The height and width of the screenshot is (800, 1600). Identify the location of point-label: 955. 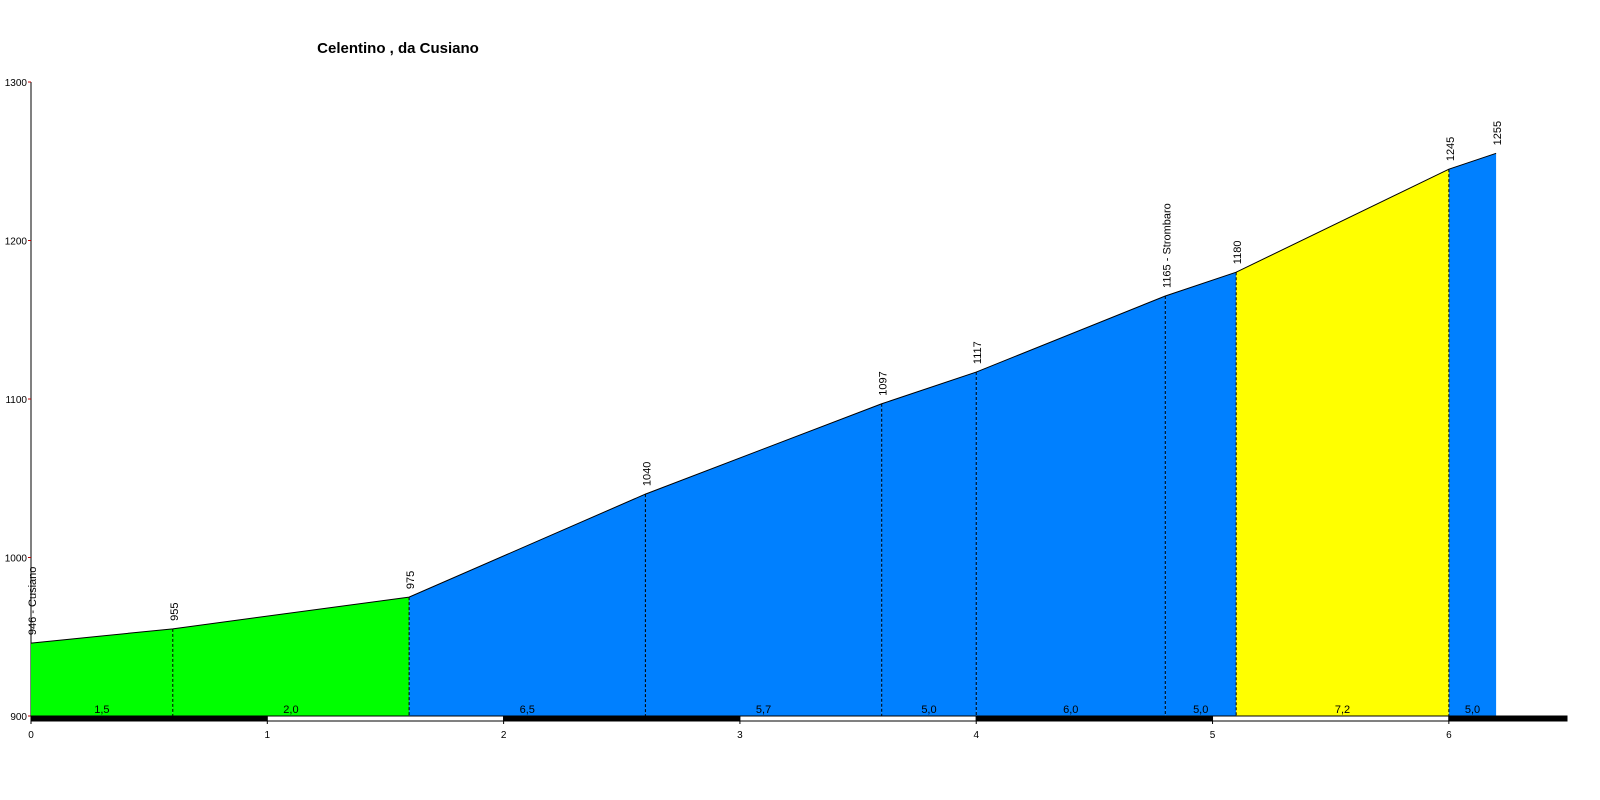
(175, 611).